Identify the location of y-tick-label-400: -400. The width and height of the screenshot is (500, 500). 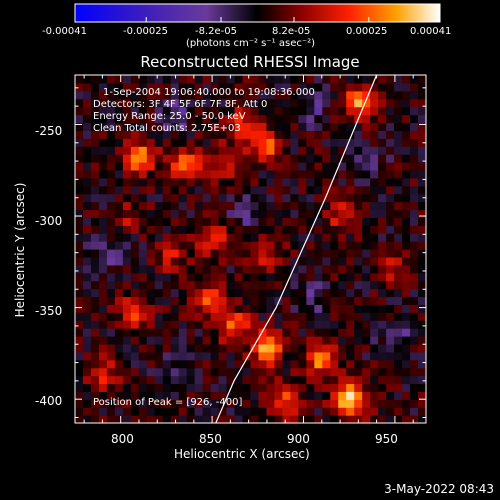
(49, 401).